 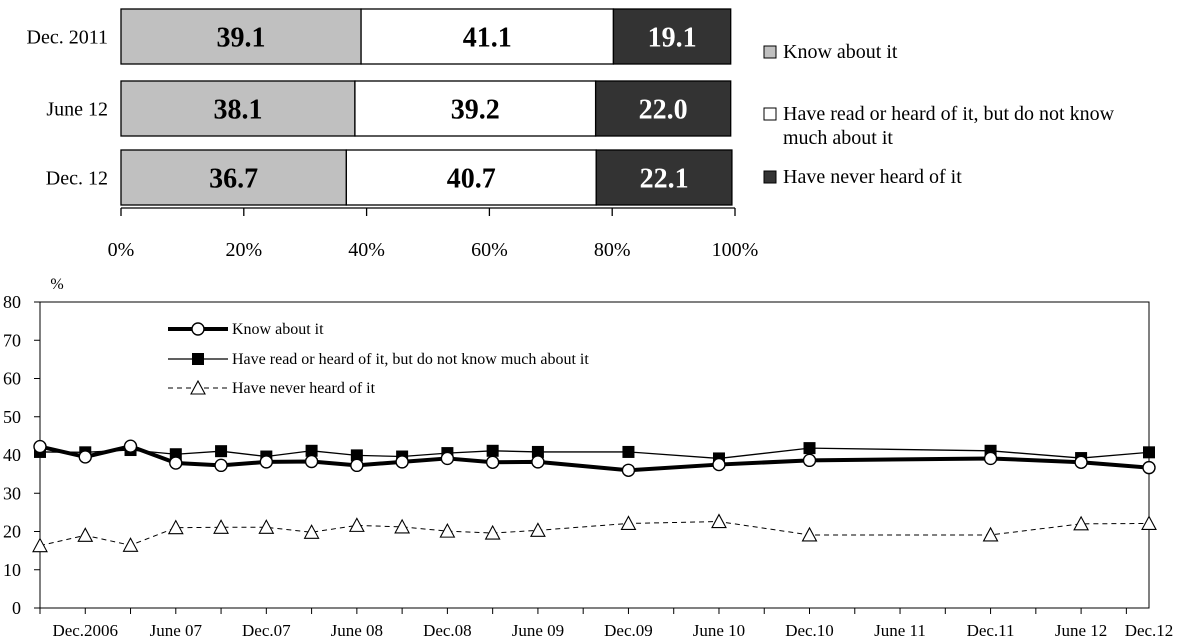 I want to click on x-tick-label: Dec.2006, so click(x=85, y=630).